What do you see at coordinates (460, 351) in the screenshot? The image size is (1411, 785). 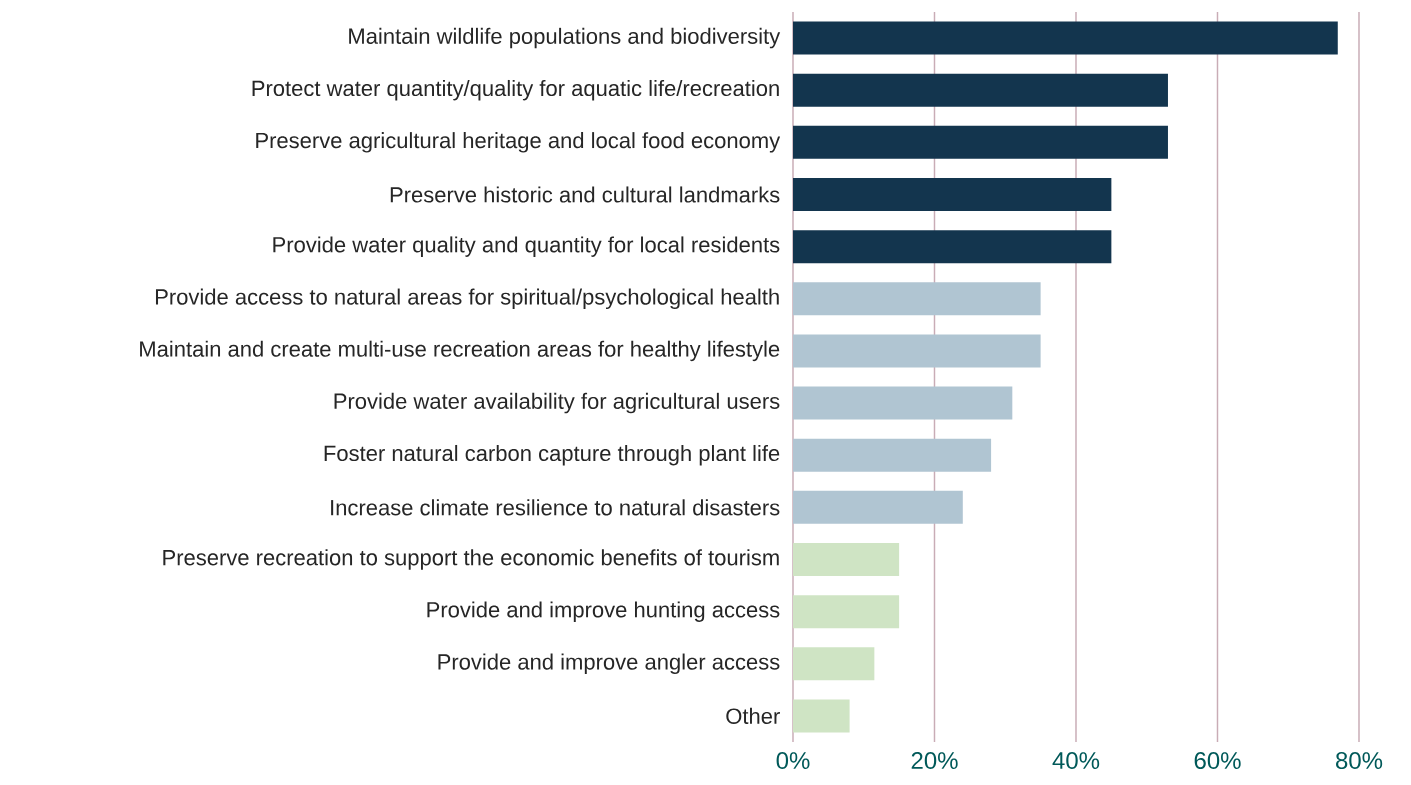 I see `y-tick-label: Maintain and create multi-use recreation areas for healthy lifestyle` at bounding box center [460, 351].